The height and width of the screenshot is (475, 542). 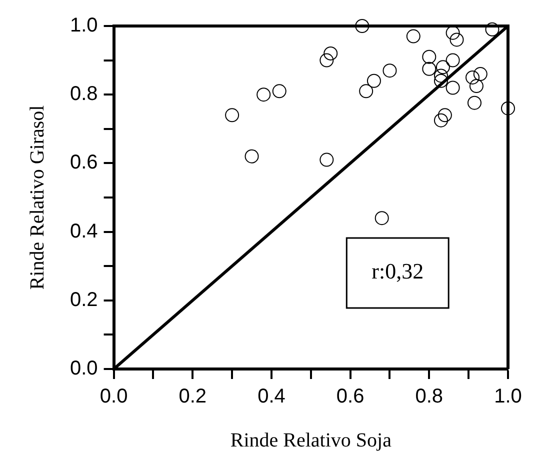 What do you see at coordinates (429, 397) in the screenshot?
I see `x-tick-label: 0.8` at bounding box center [429, 397].